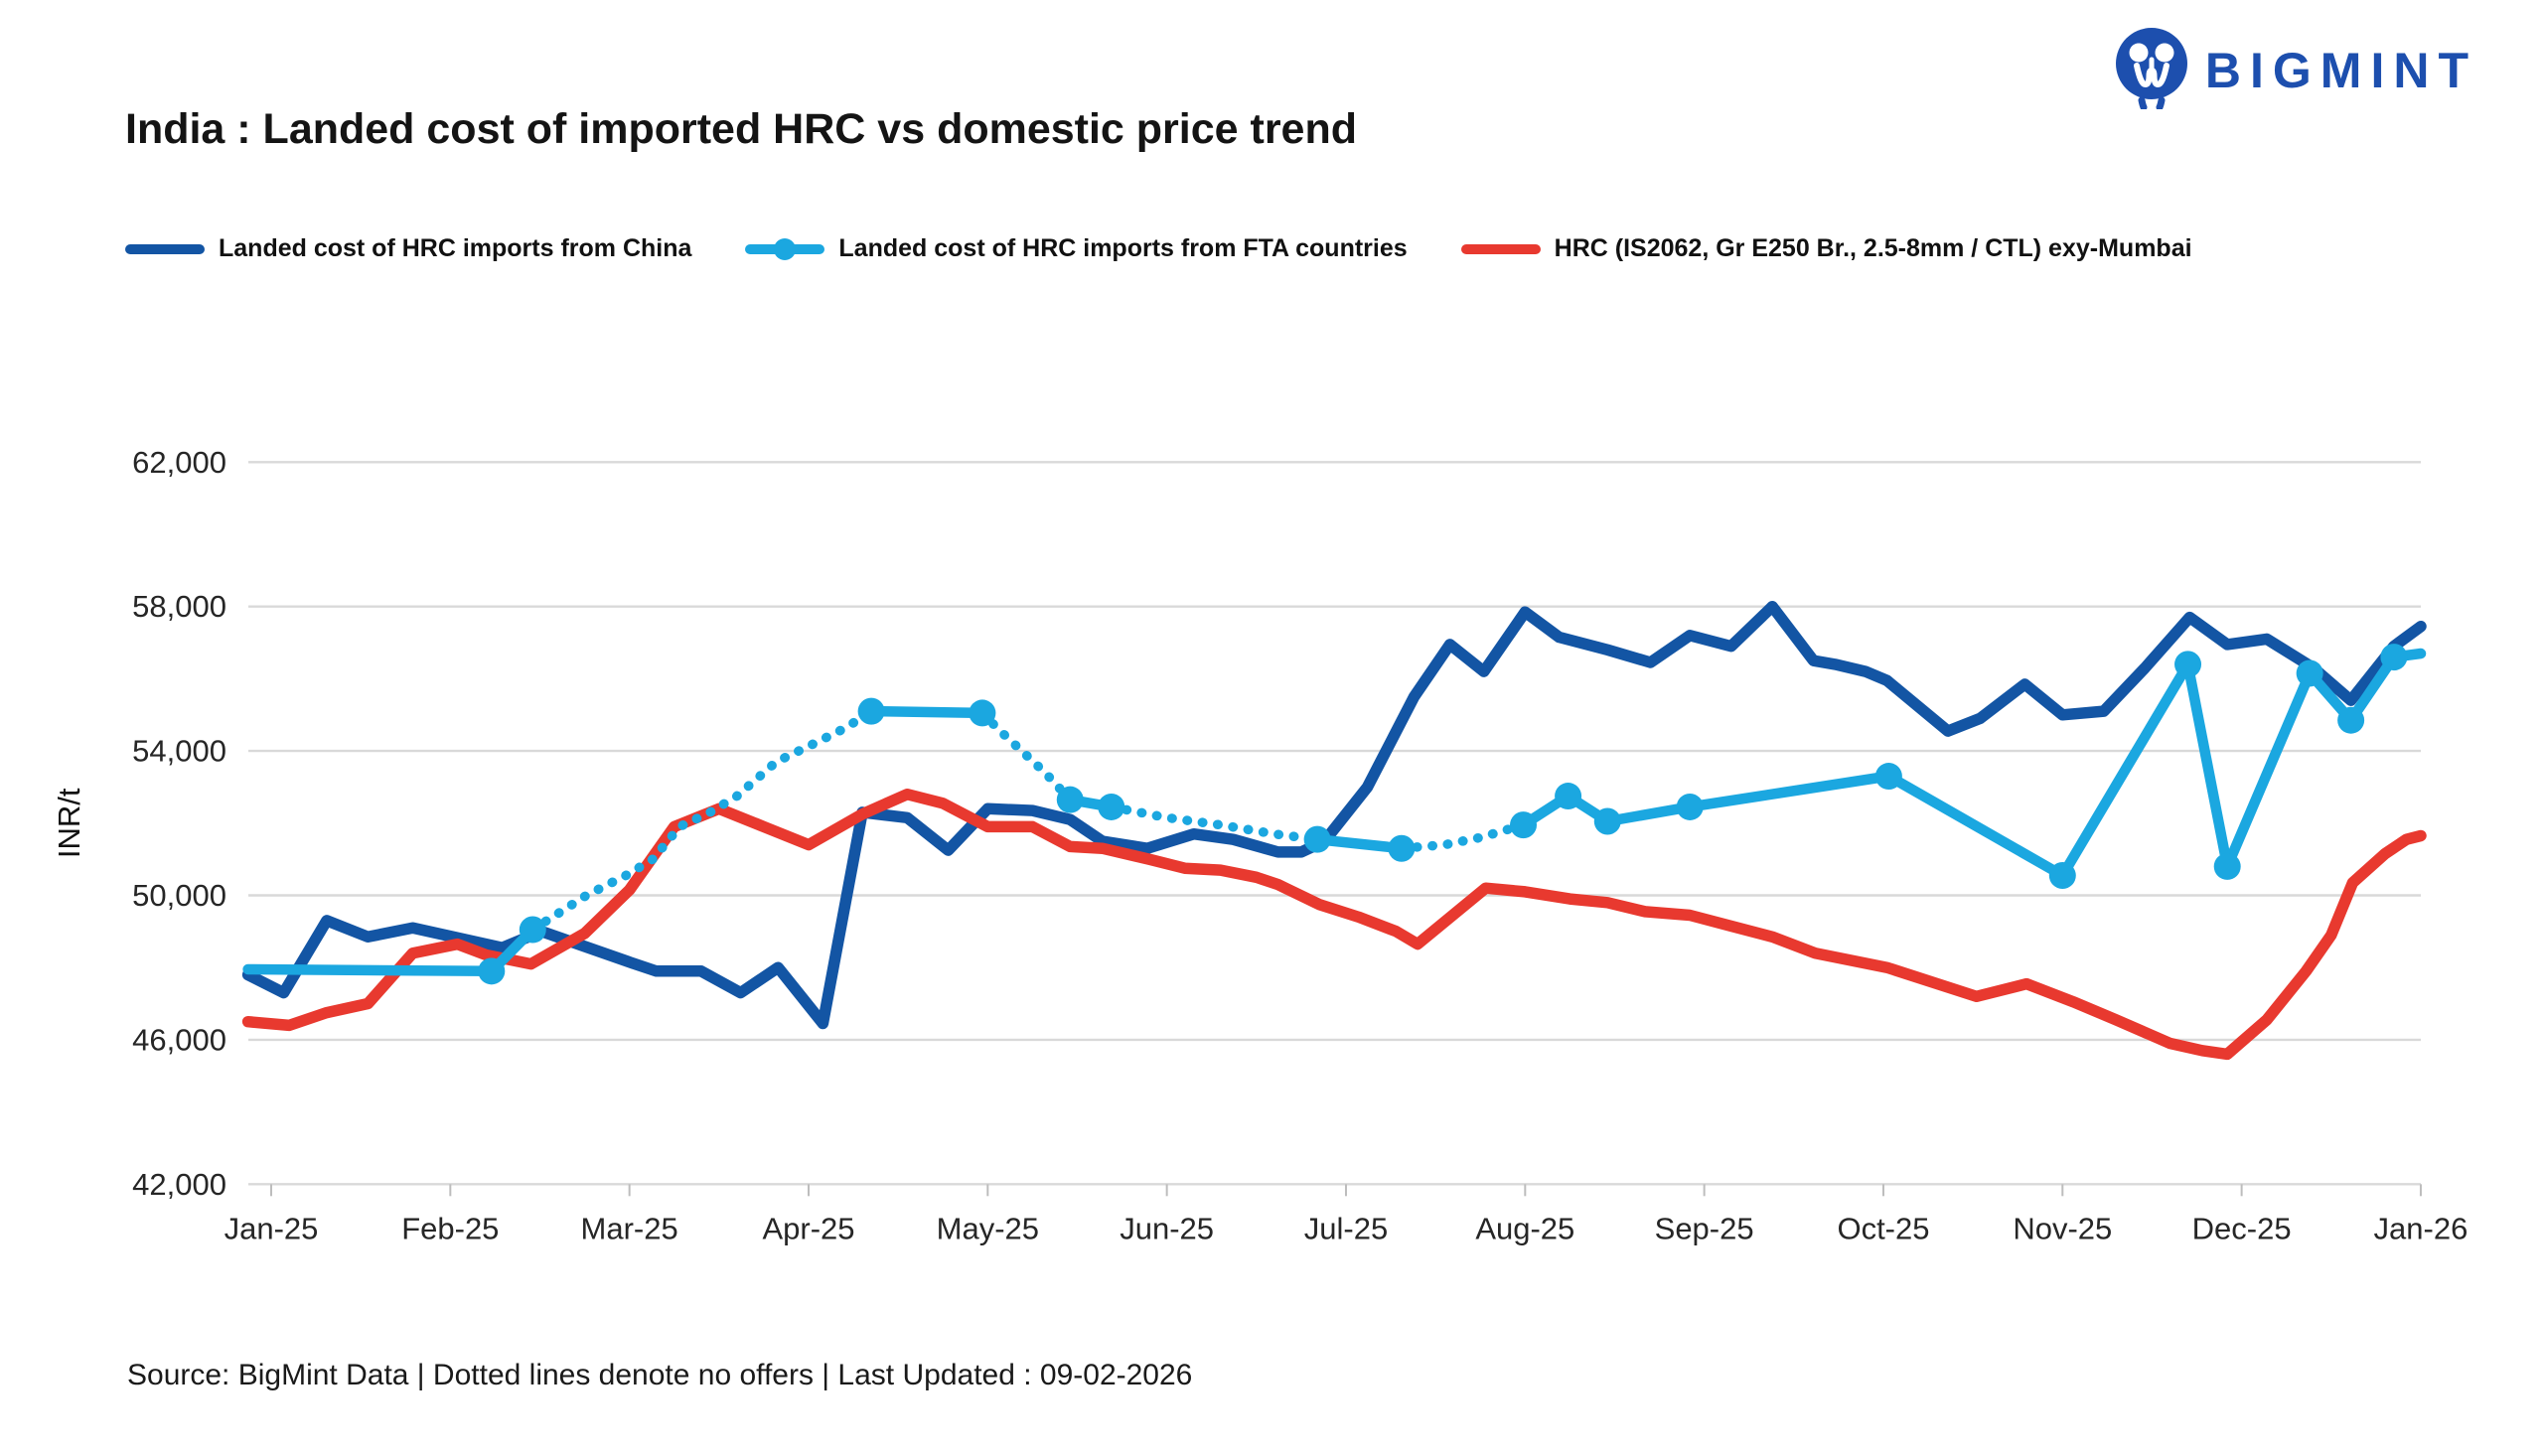  I want to click on x-tick-label: Mar-25, so click(629, 1228).